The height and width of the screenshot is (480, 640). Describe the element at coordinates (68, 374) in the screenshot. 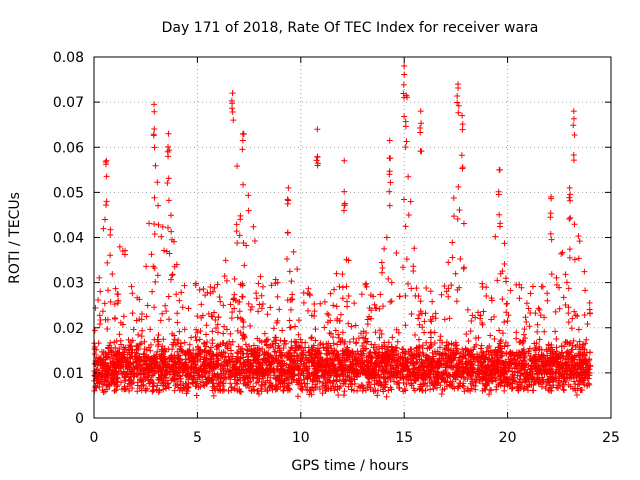

I see `y-tick-label: 0.01` at that location.